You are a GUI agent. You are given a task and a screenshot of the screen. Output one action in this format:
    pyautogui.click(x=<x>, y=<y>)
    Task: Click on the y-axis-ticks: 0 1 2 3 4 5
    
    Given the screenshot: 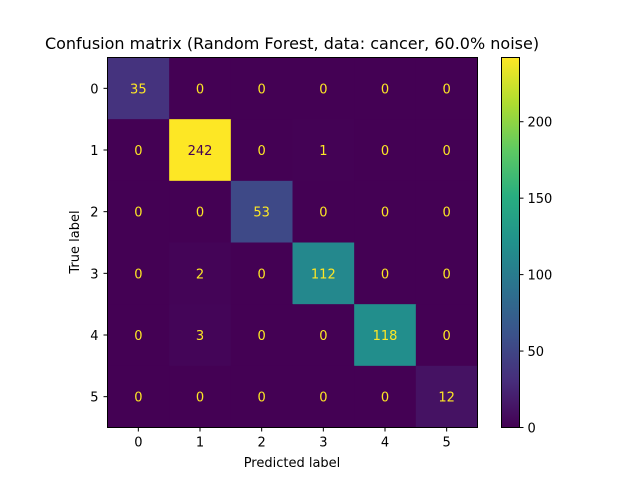 What is the action you would take?
    pyautogui.click(x=99, y=244)
    